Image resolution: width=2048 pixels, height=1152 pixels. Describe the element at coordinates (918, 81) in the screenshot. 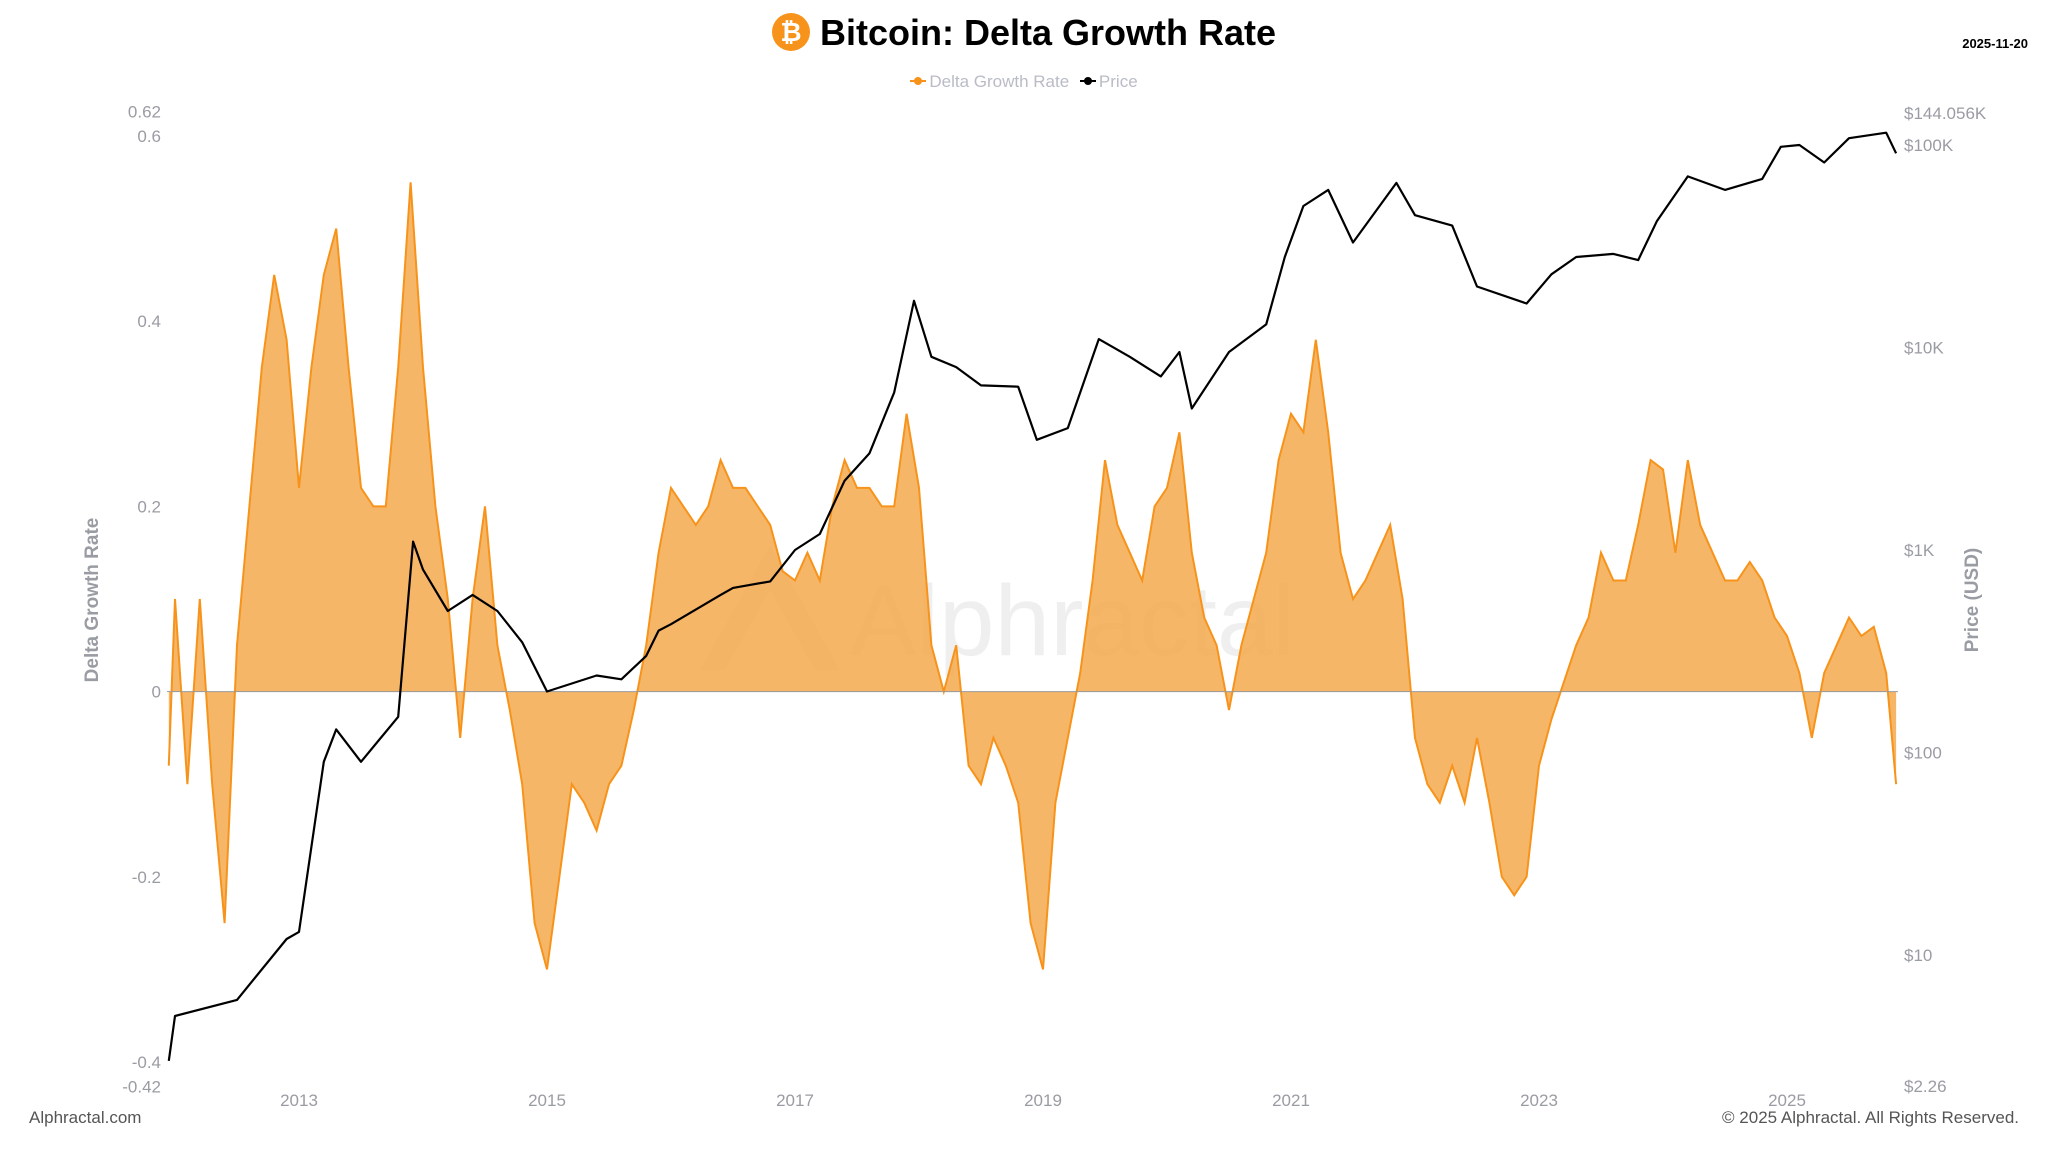

I see `legend-marker-orange-icon` at that location.